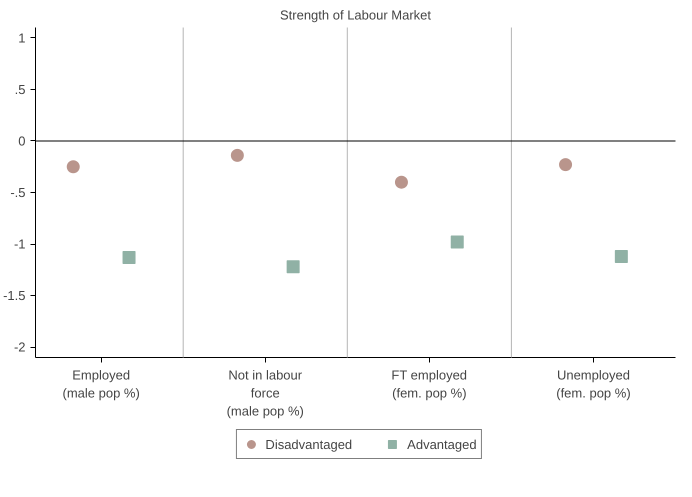 The image size is (692, 497). Describe the element at coordinates (20, 347) in the screenshot. I see `y-tick-label: -2` at that location.